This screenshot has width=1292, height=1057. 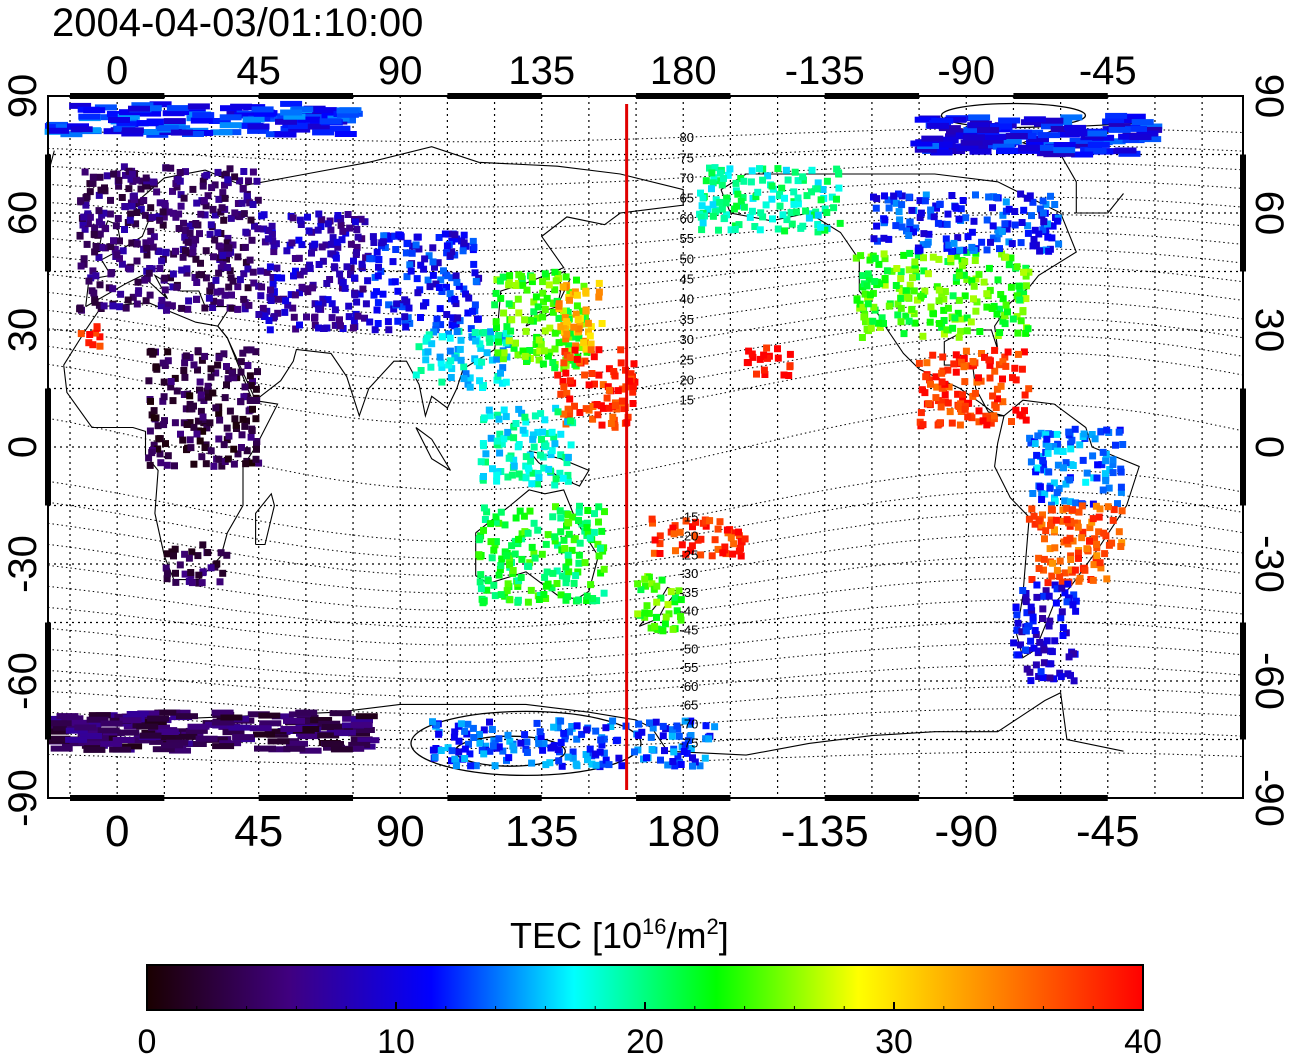 What do you see at coordinates (724, 935) in the screenshot?
I see `colorbar-label-close: ]` at bounding box center [724, 935].